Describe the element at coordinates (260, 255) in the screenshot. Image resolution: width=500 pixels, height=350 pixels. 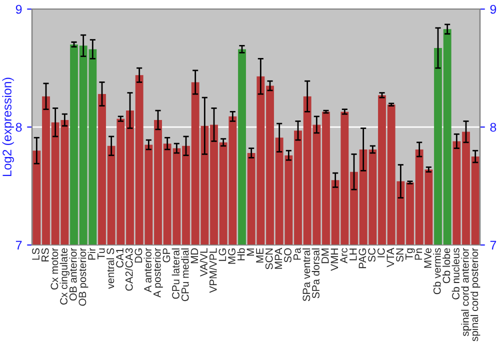
I see `x-tick-label: ME` at that location.